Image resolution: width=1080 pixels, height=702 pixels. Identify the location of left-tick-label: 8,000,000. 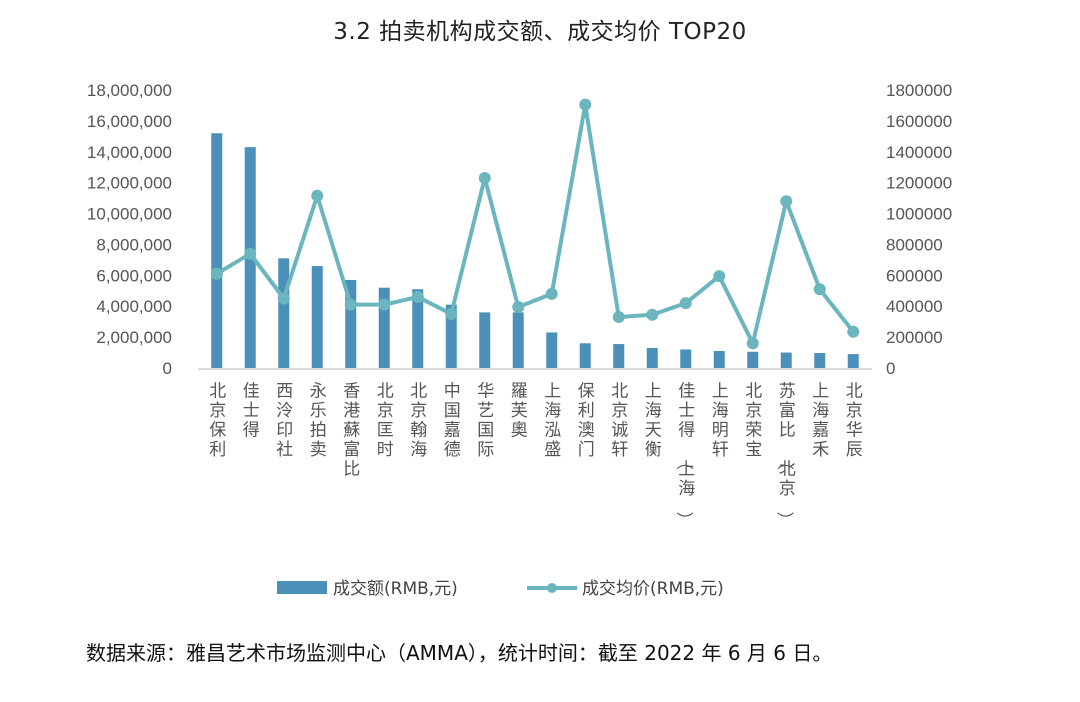
(134, 244).